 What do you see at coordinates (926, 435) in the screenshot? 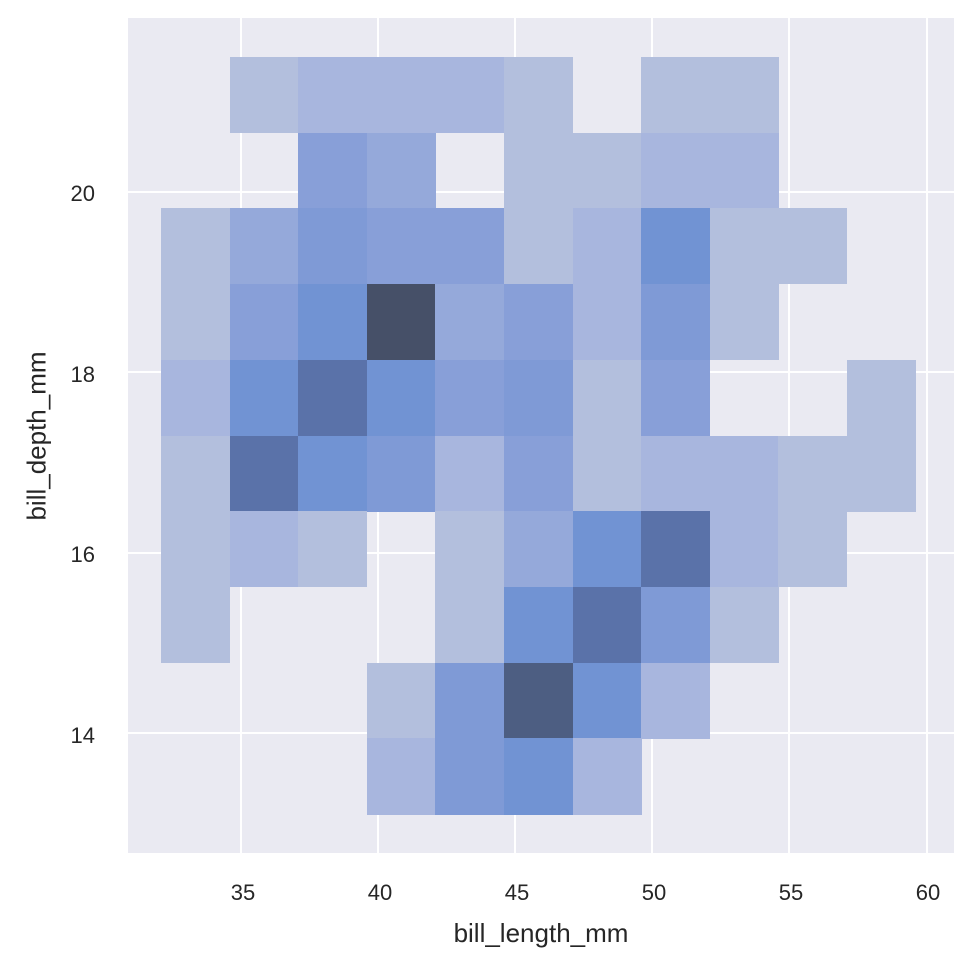
I see `x-gridline` at bounding box center [926, 435].